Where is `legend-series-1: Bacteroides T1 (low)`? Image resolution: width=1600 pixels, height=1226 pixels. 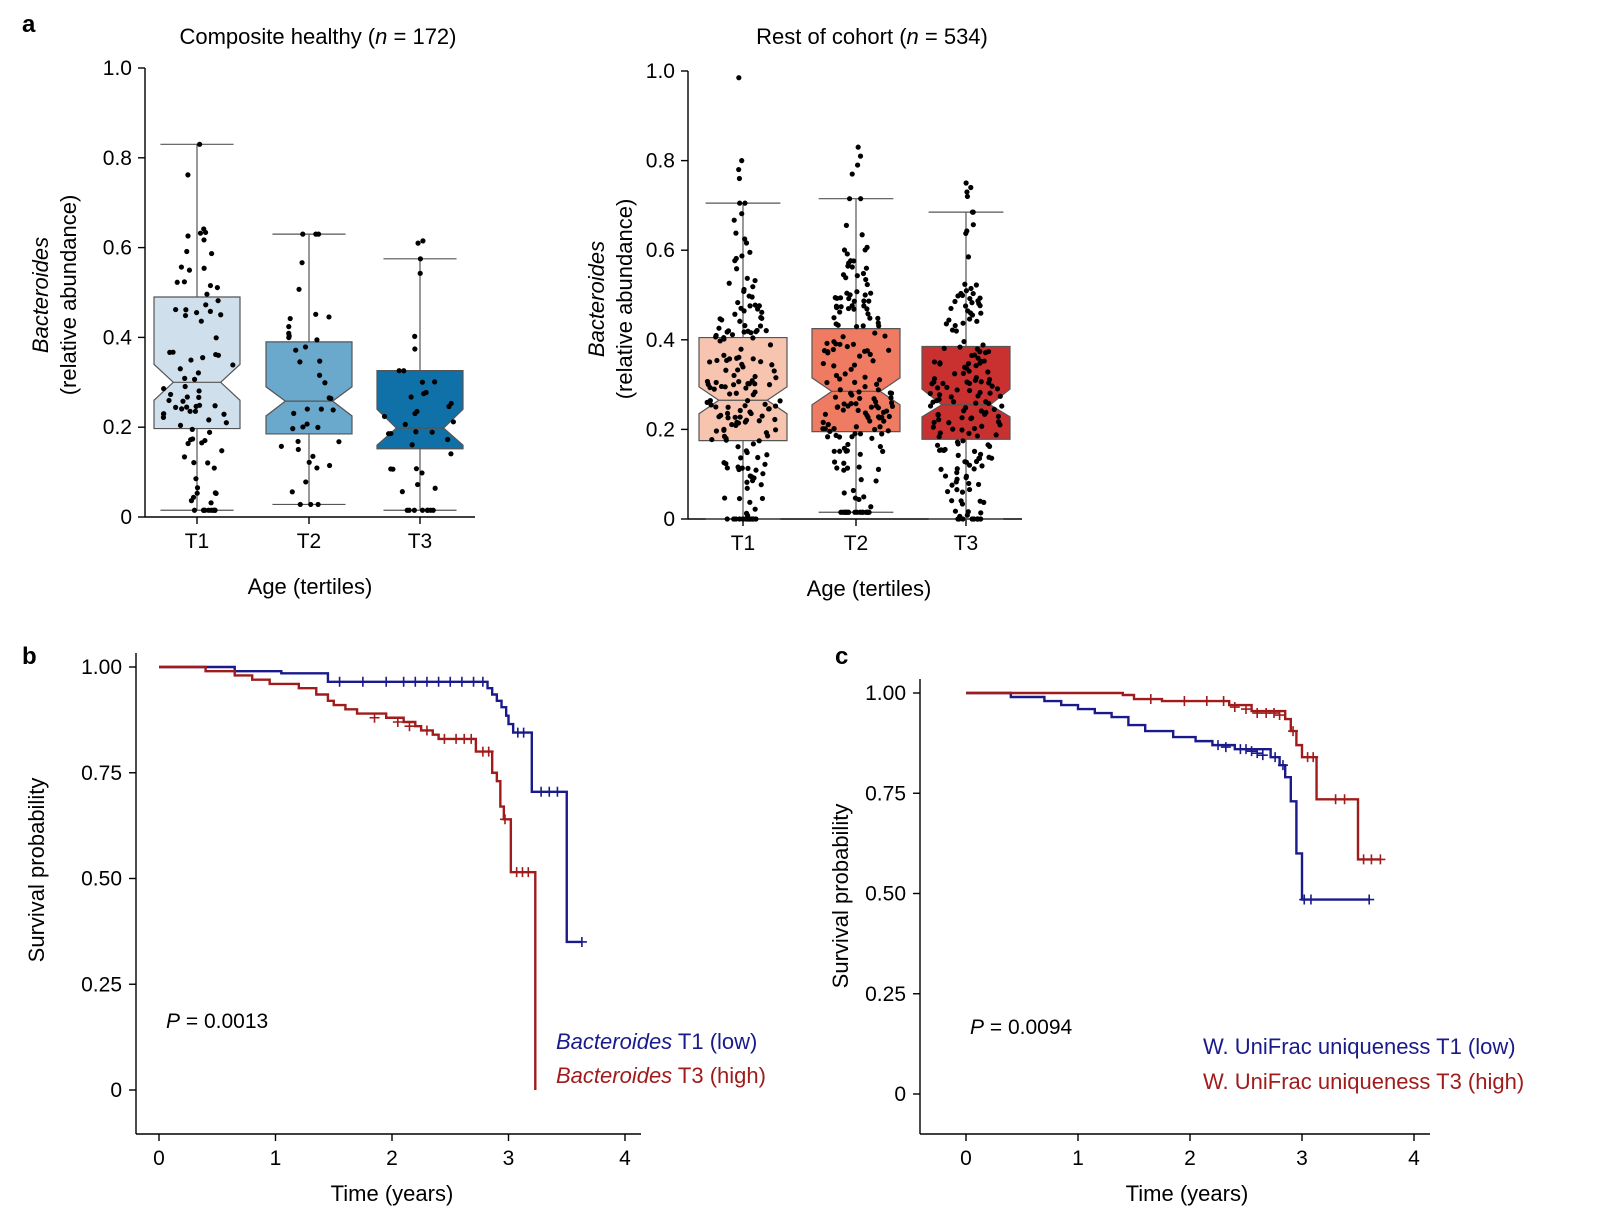
legend-series-1: Bacteroides T1 (low) is located at coordinates (656, 1041).